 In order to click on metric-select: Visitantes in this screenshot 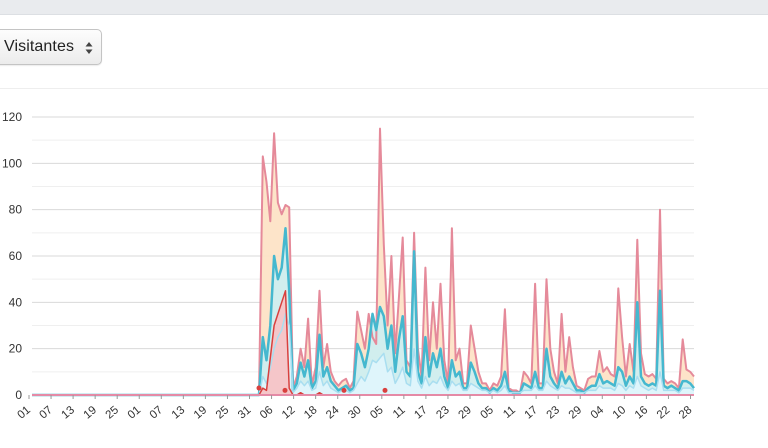, I will do `click(51, 47)`.